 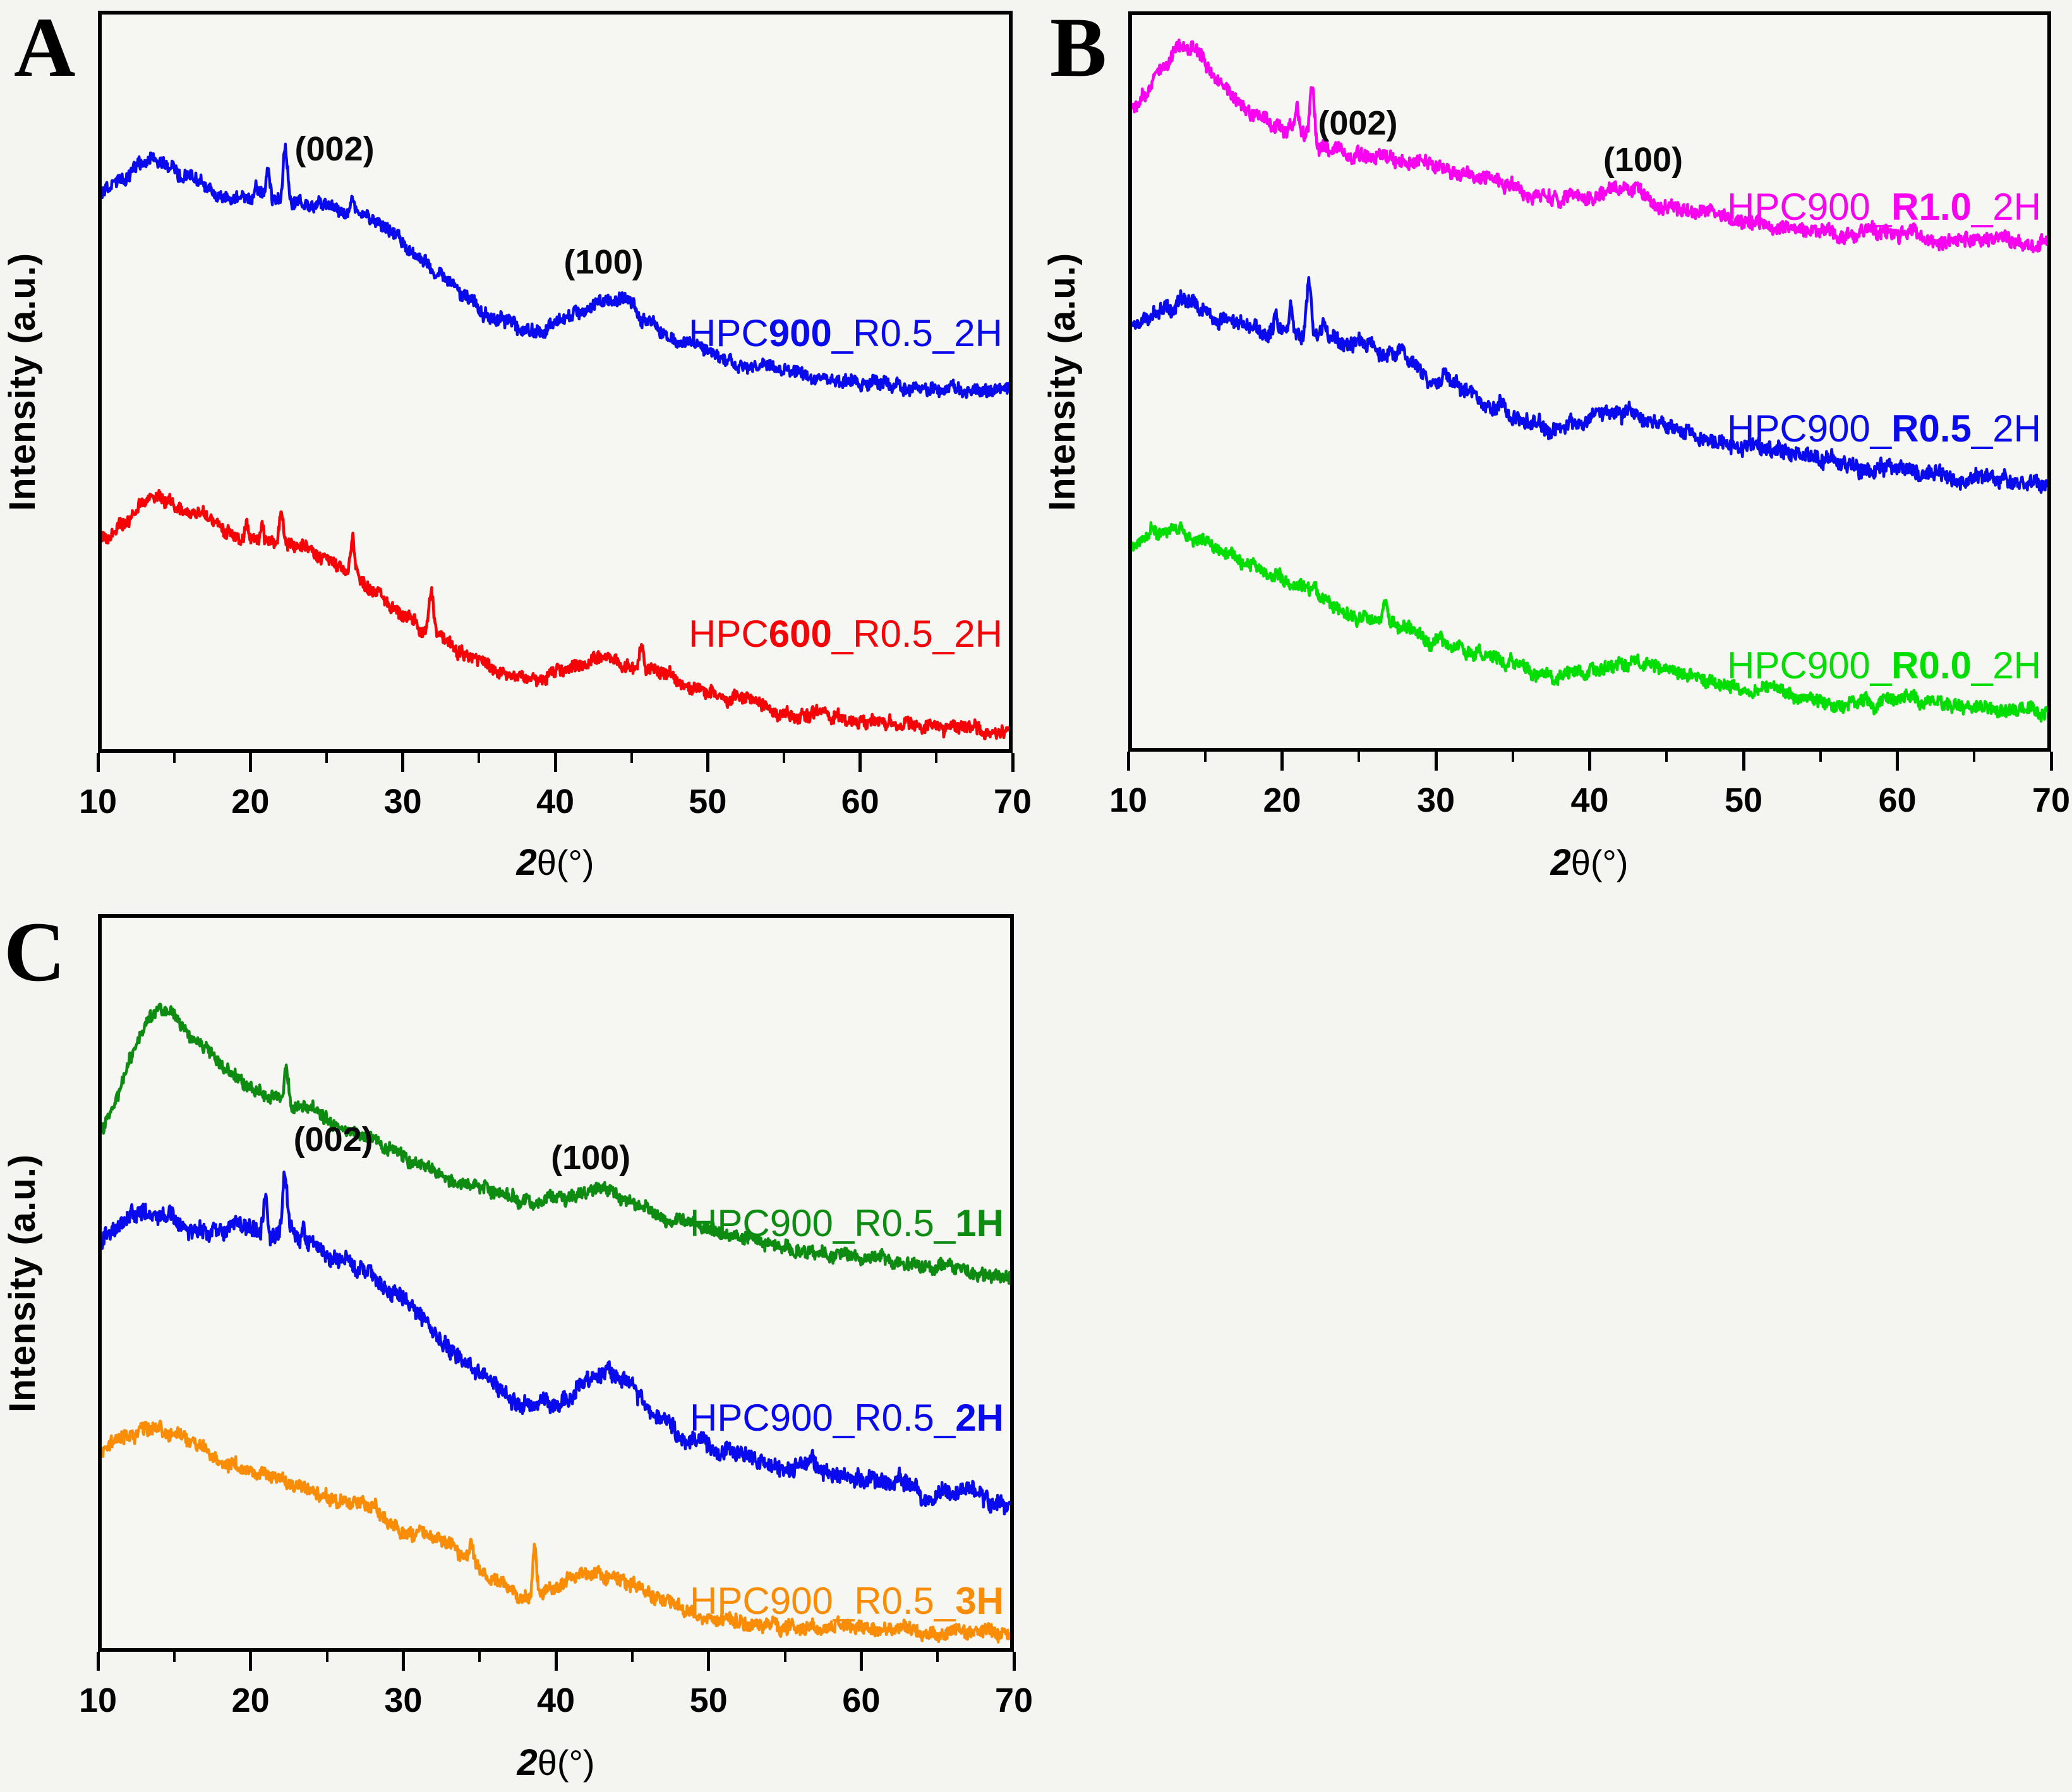 I want to click on x-axis-ticks-c: 10 20 30 40 50 60 70, so click(x=556, y=1690).